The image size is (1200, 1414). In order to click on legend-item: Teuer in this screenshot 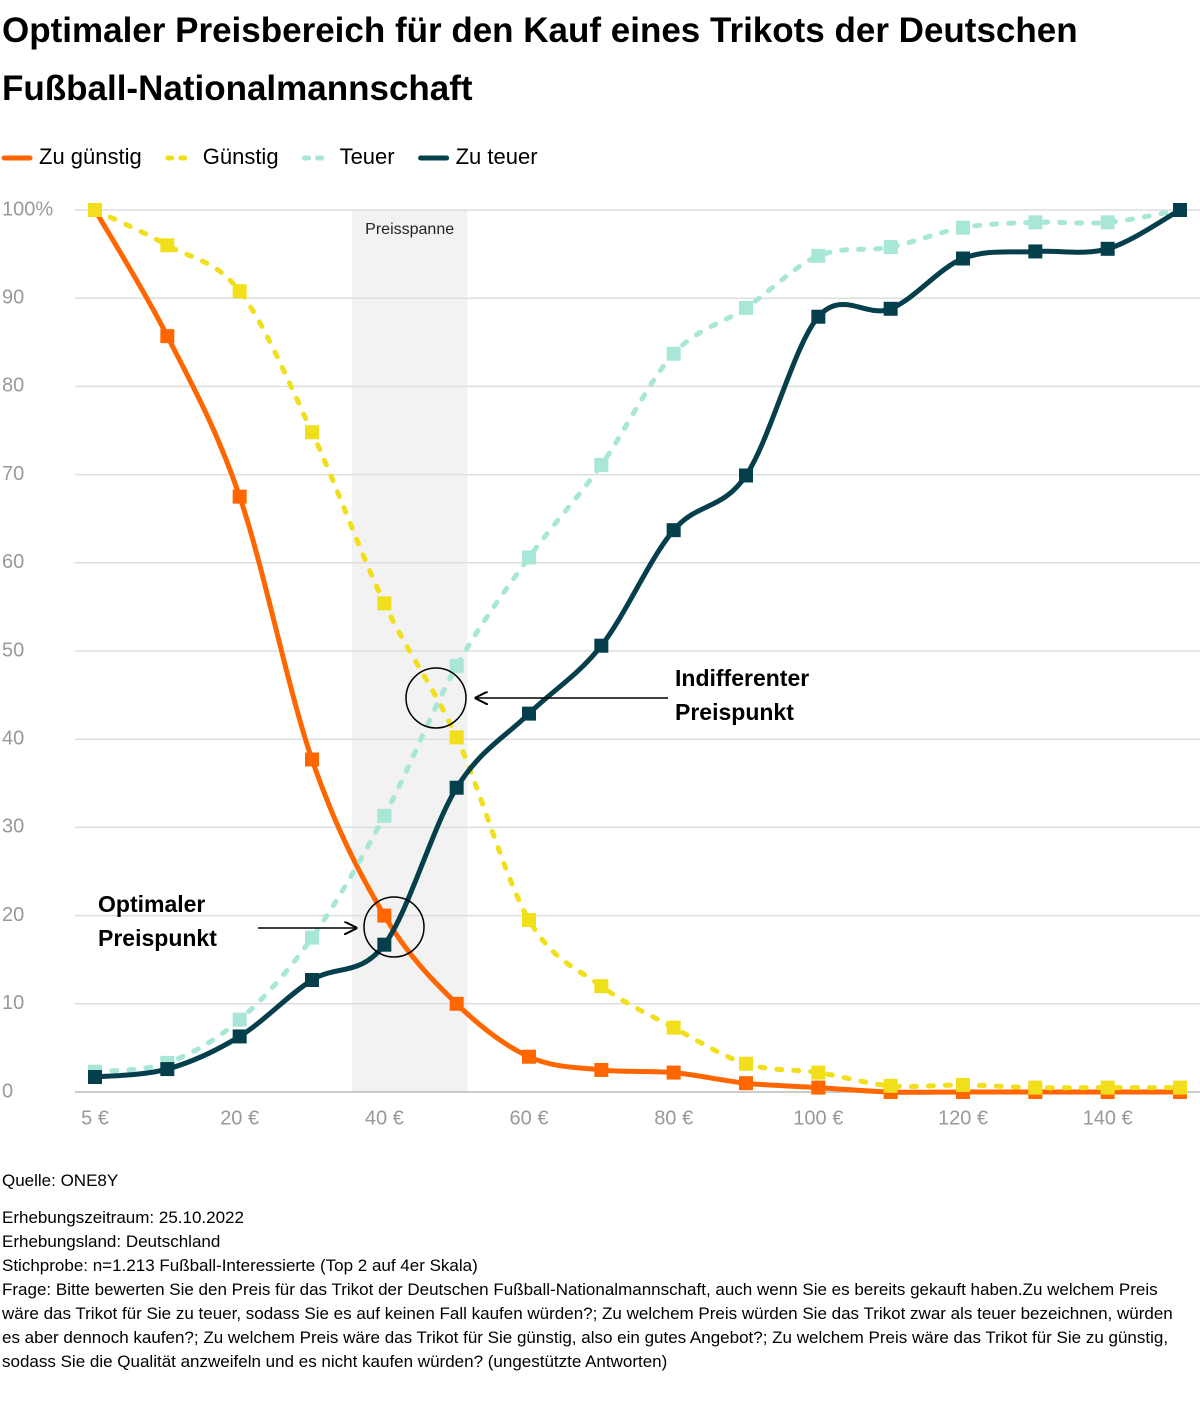, I will do `click(348, 156)`.